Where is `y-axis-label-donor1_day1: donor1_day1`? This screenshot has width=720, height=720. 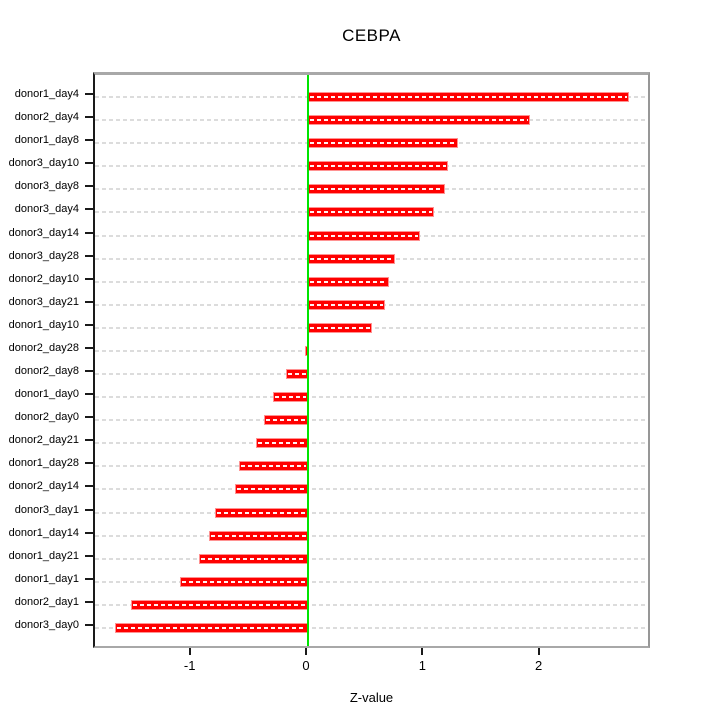
y-axis-label-donor1_day1: donor1_day1 is located at coordinates (46, 578).